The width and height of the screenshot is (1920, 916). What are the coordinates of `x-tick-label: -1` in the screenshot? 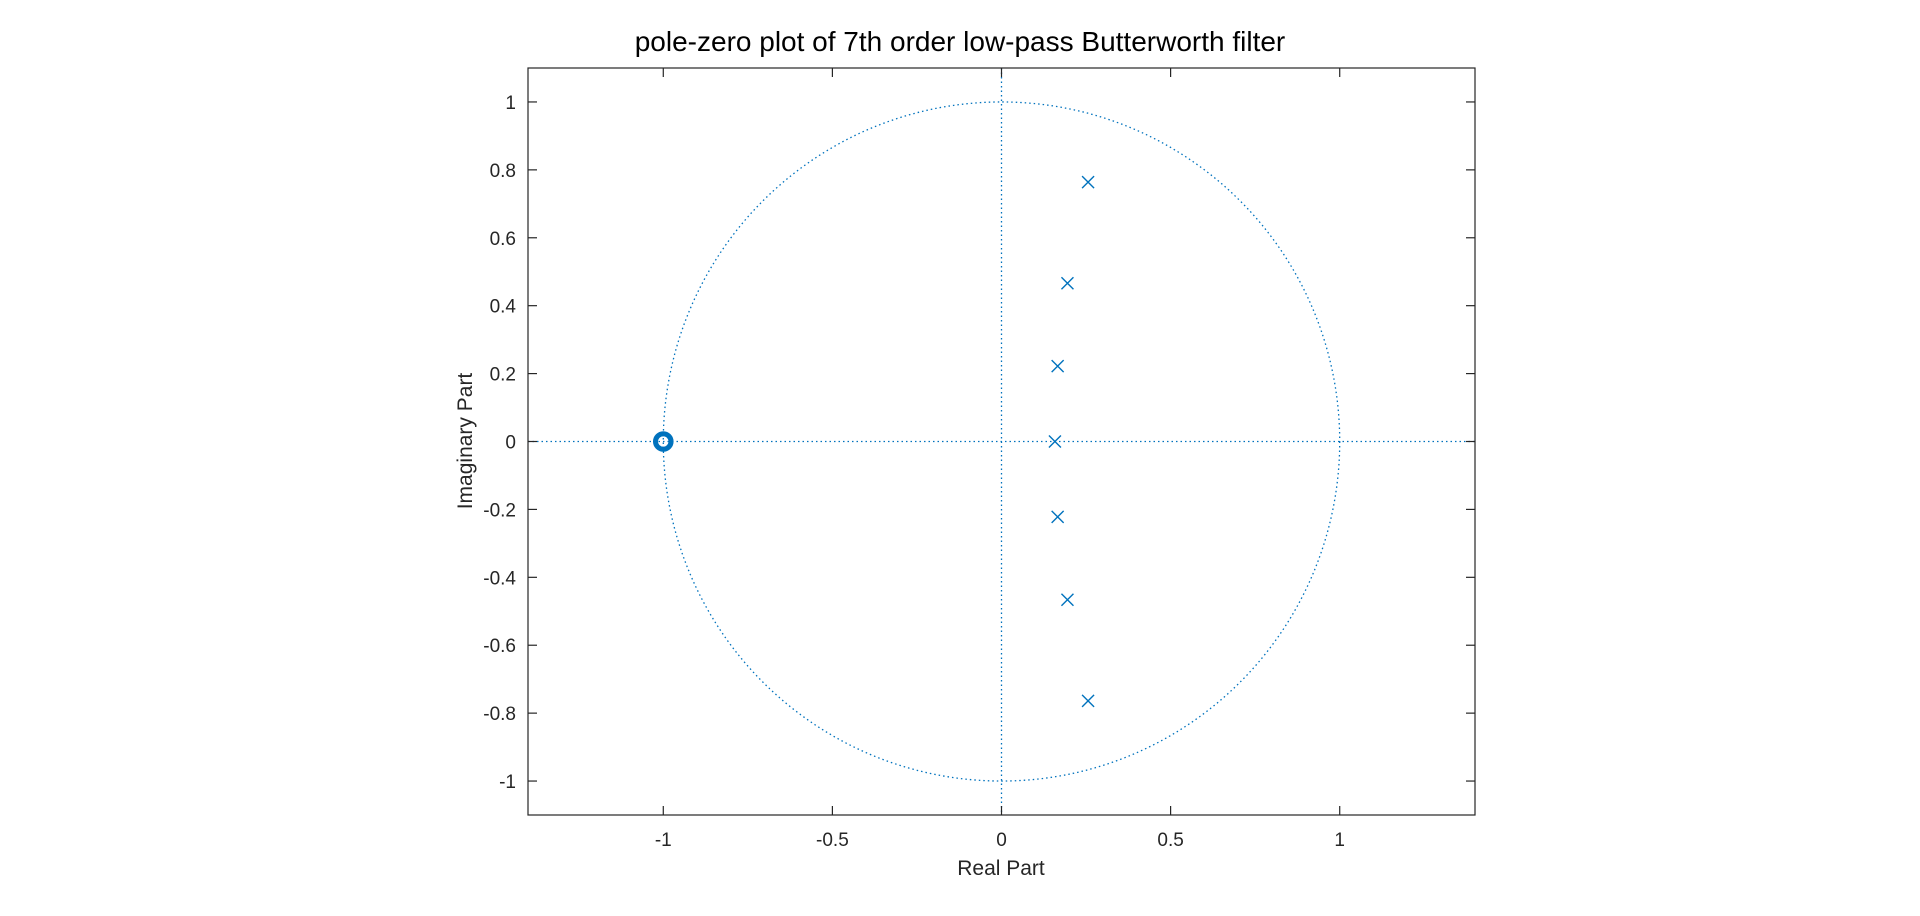 It's located at (663, 840).